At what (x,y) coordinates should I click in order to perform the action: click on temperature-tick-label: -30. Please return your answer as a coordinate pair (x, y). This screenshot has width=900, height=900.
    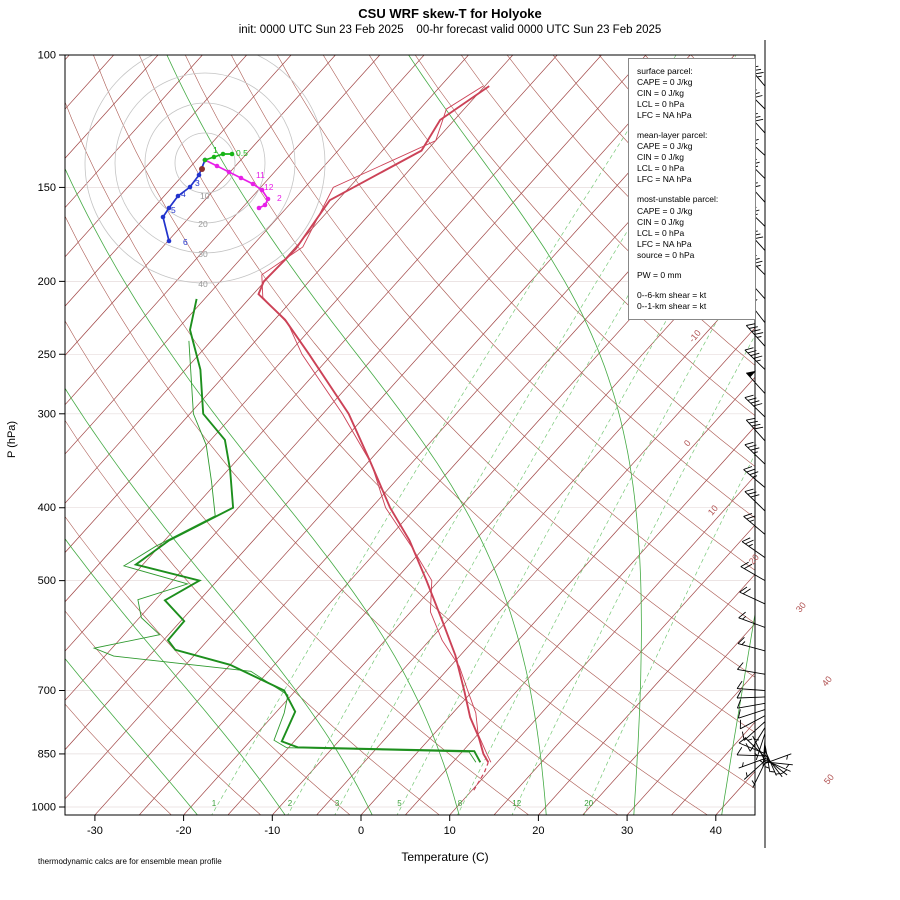
    Looking at the image, I should click on (95, 831).